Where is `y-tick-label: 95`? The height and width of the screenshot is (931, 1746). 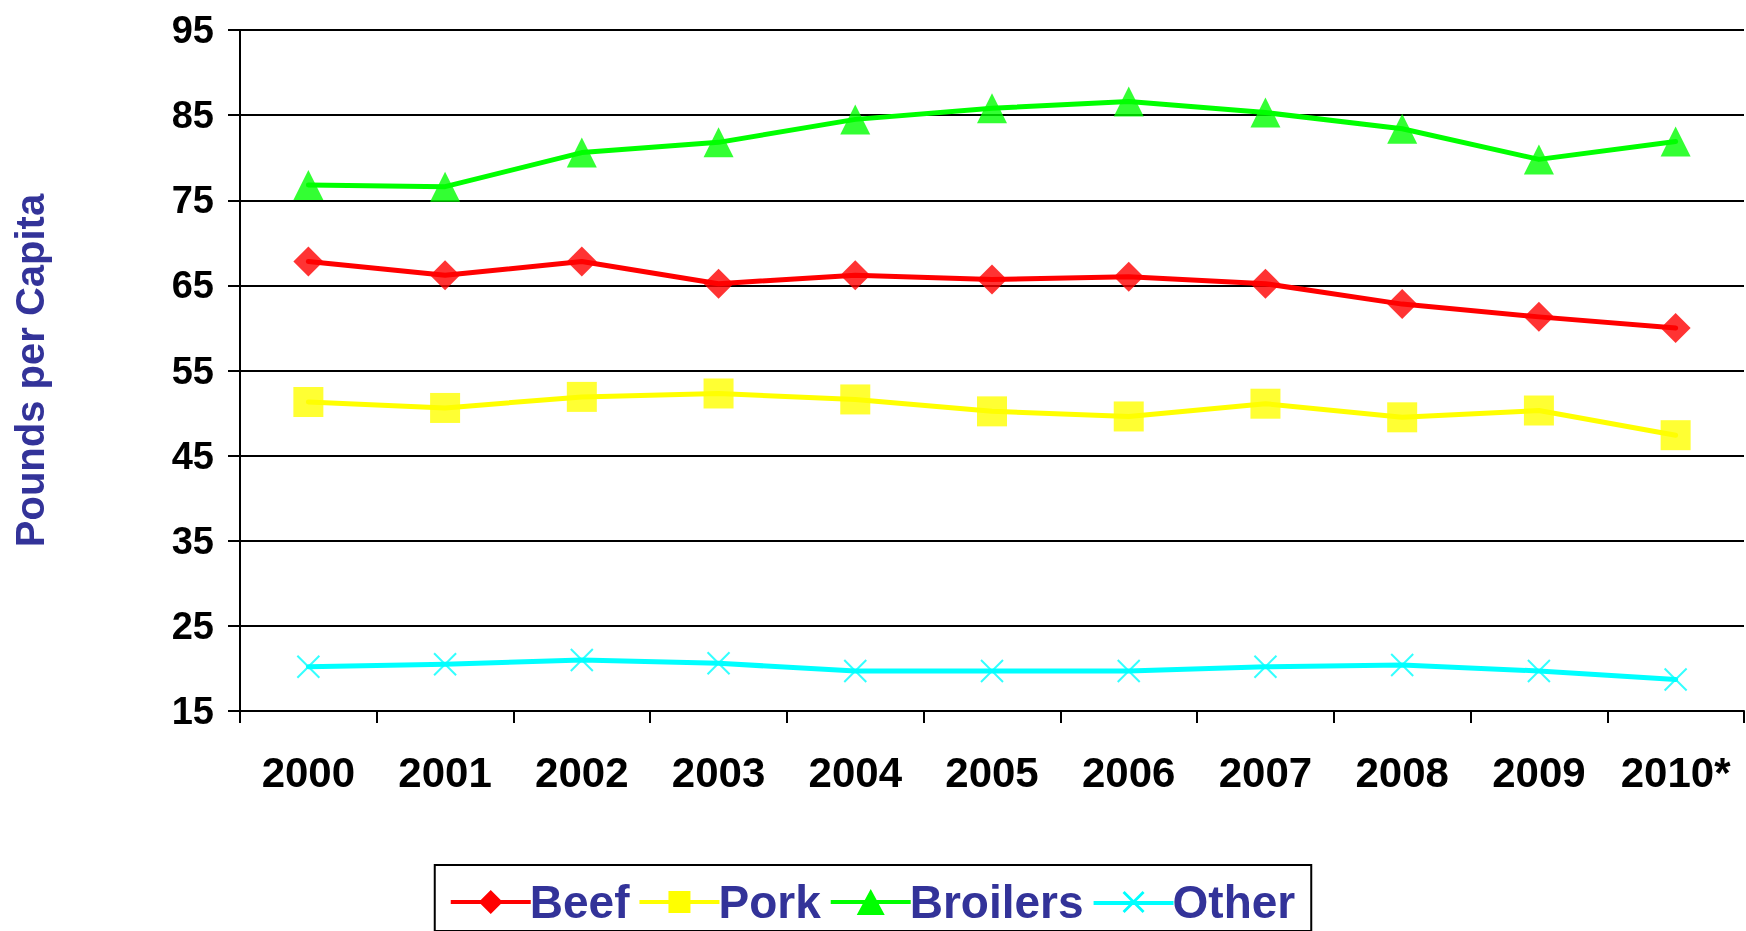 y-tick-label: 95 is located at coordinates (192, 30).